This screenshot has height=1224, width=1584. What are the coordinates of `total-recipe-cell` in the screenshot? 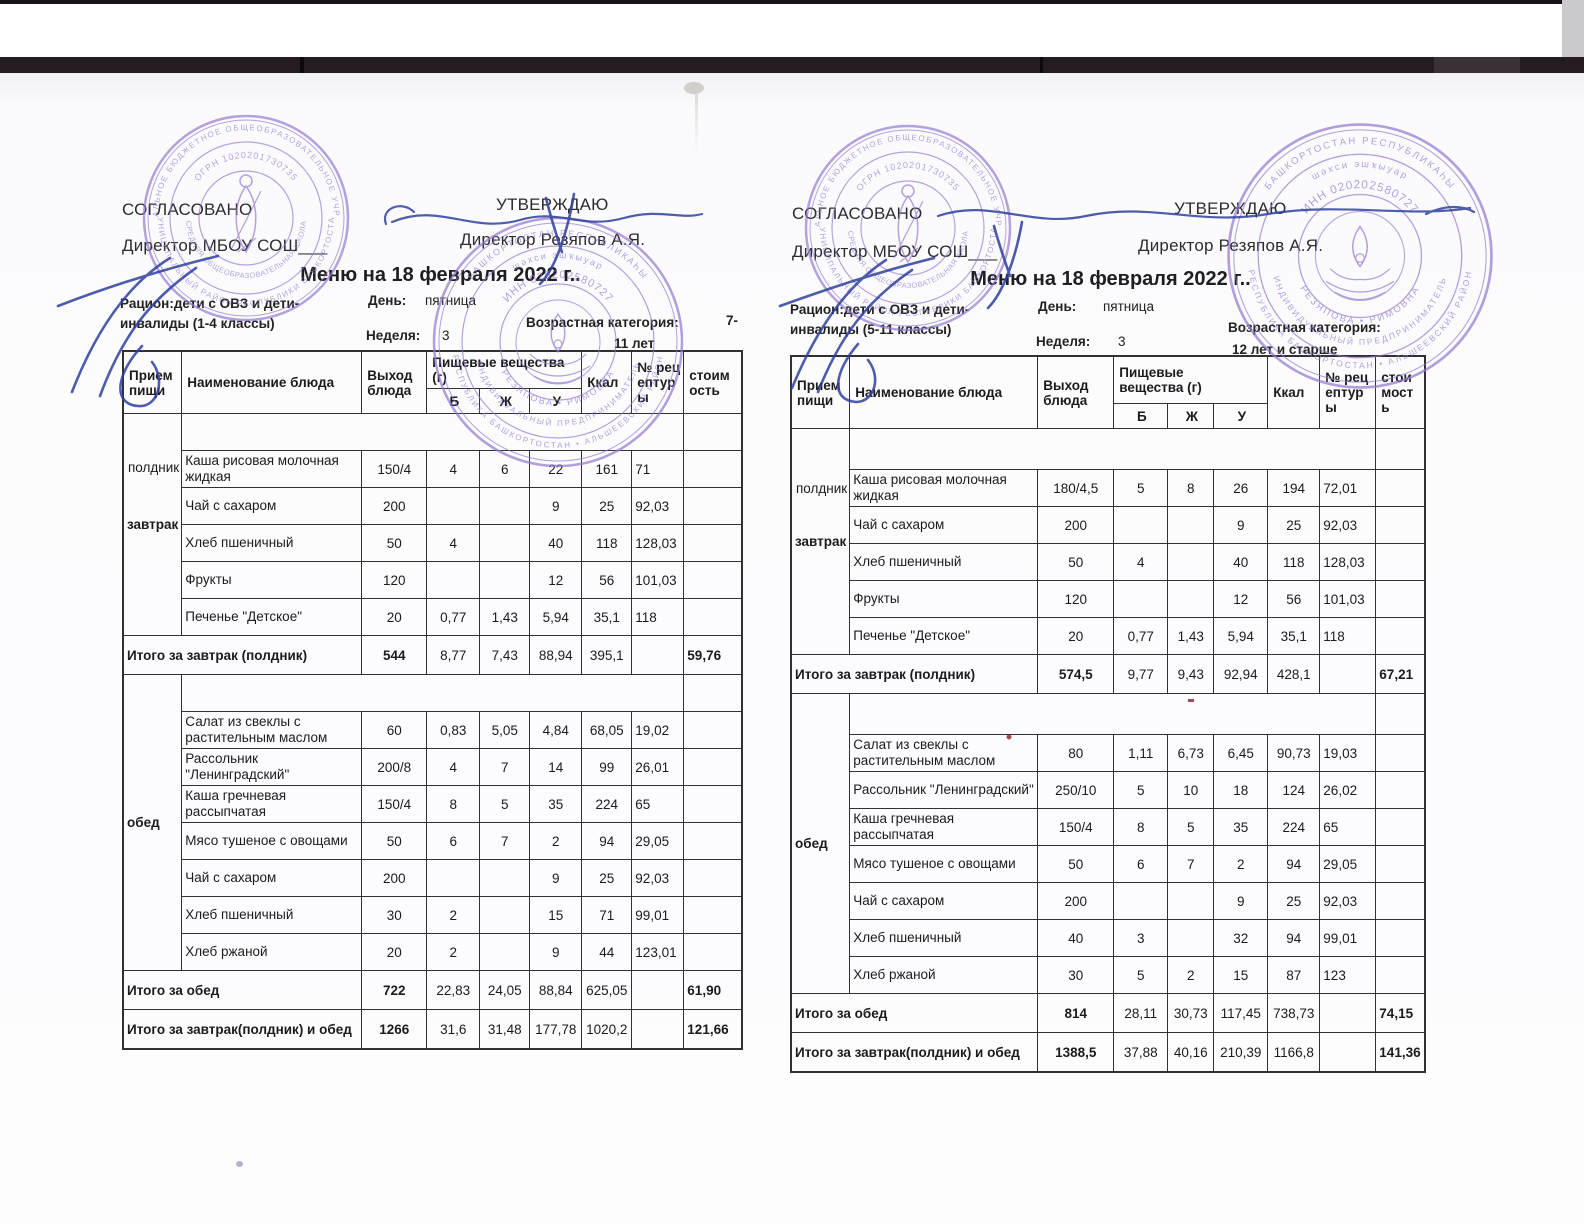 It's located at (658, 655).